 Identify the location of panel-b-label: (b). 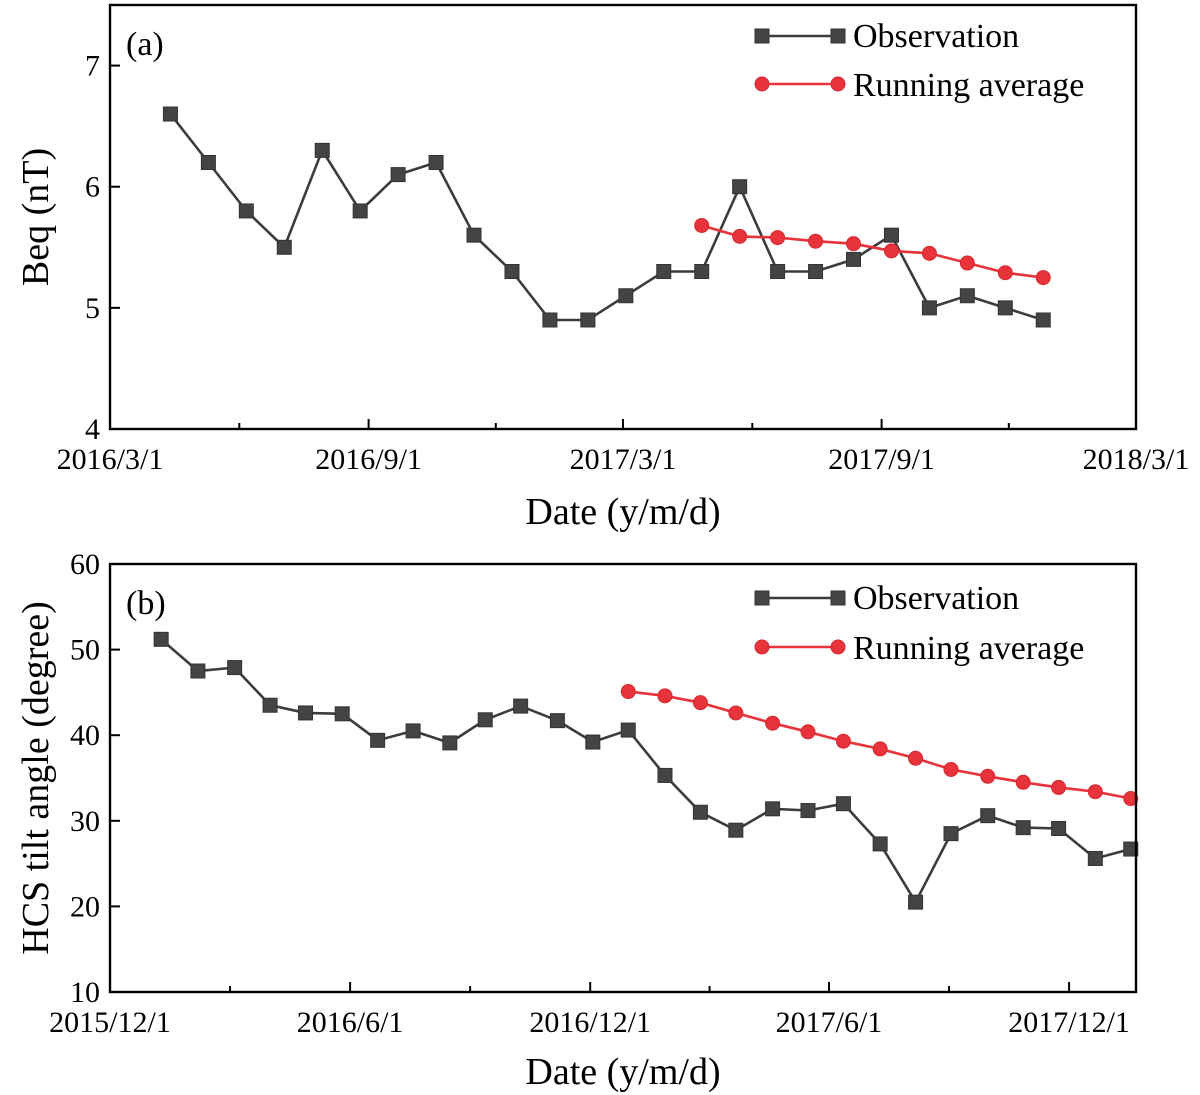
(146, 603).